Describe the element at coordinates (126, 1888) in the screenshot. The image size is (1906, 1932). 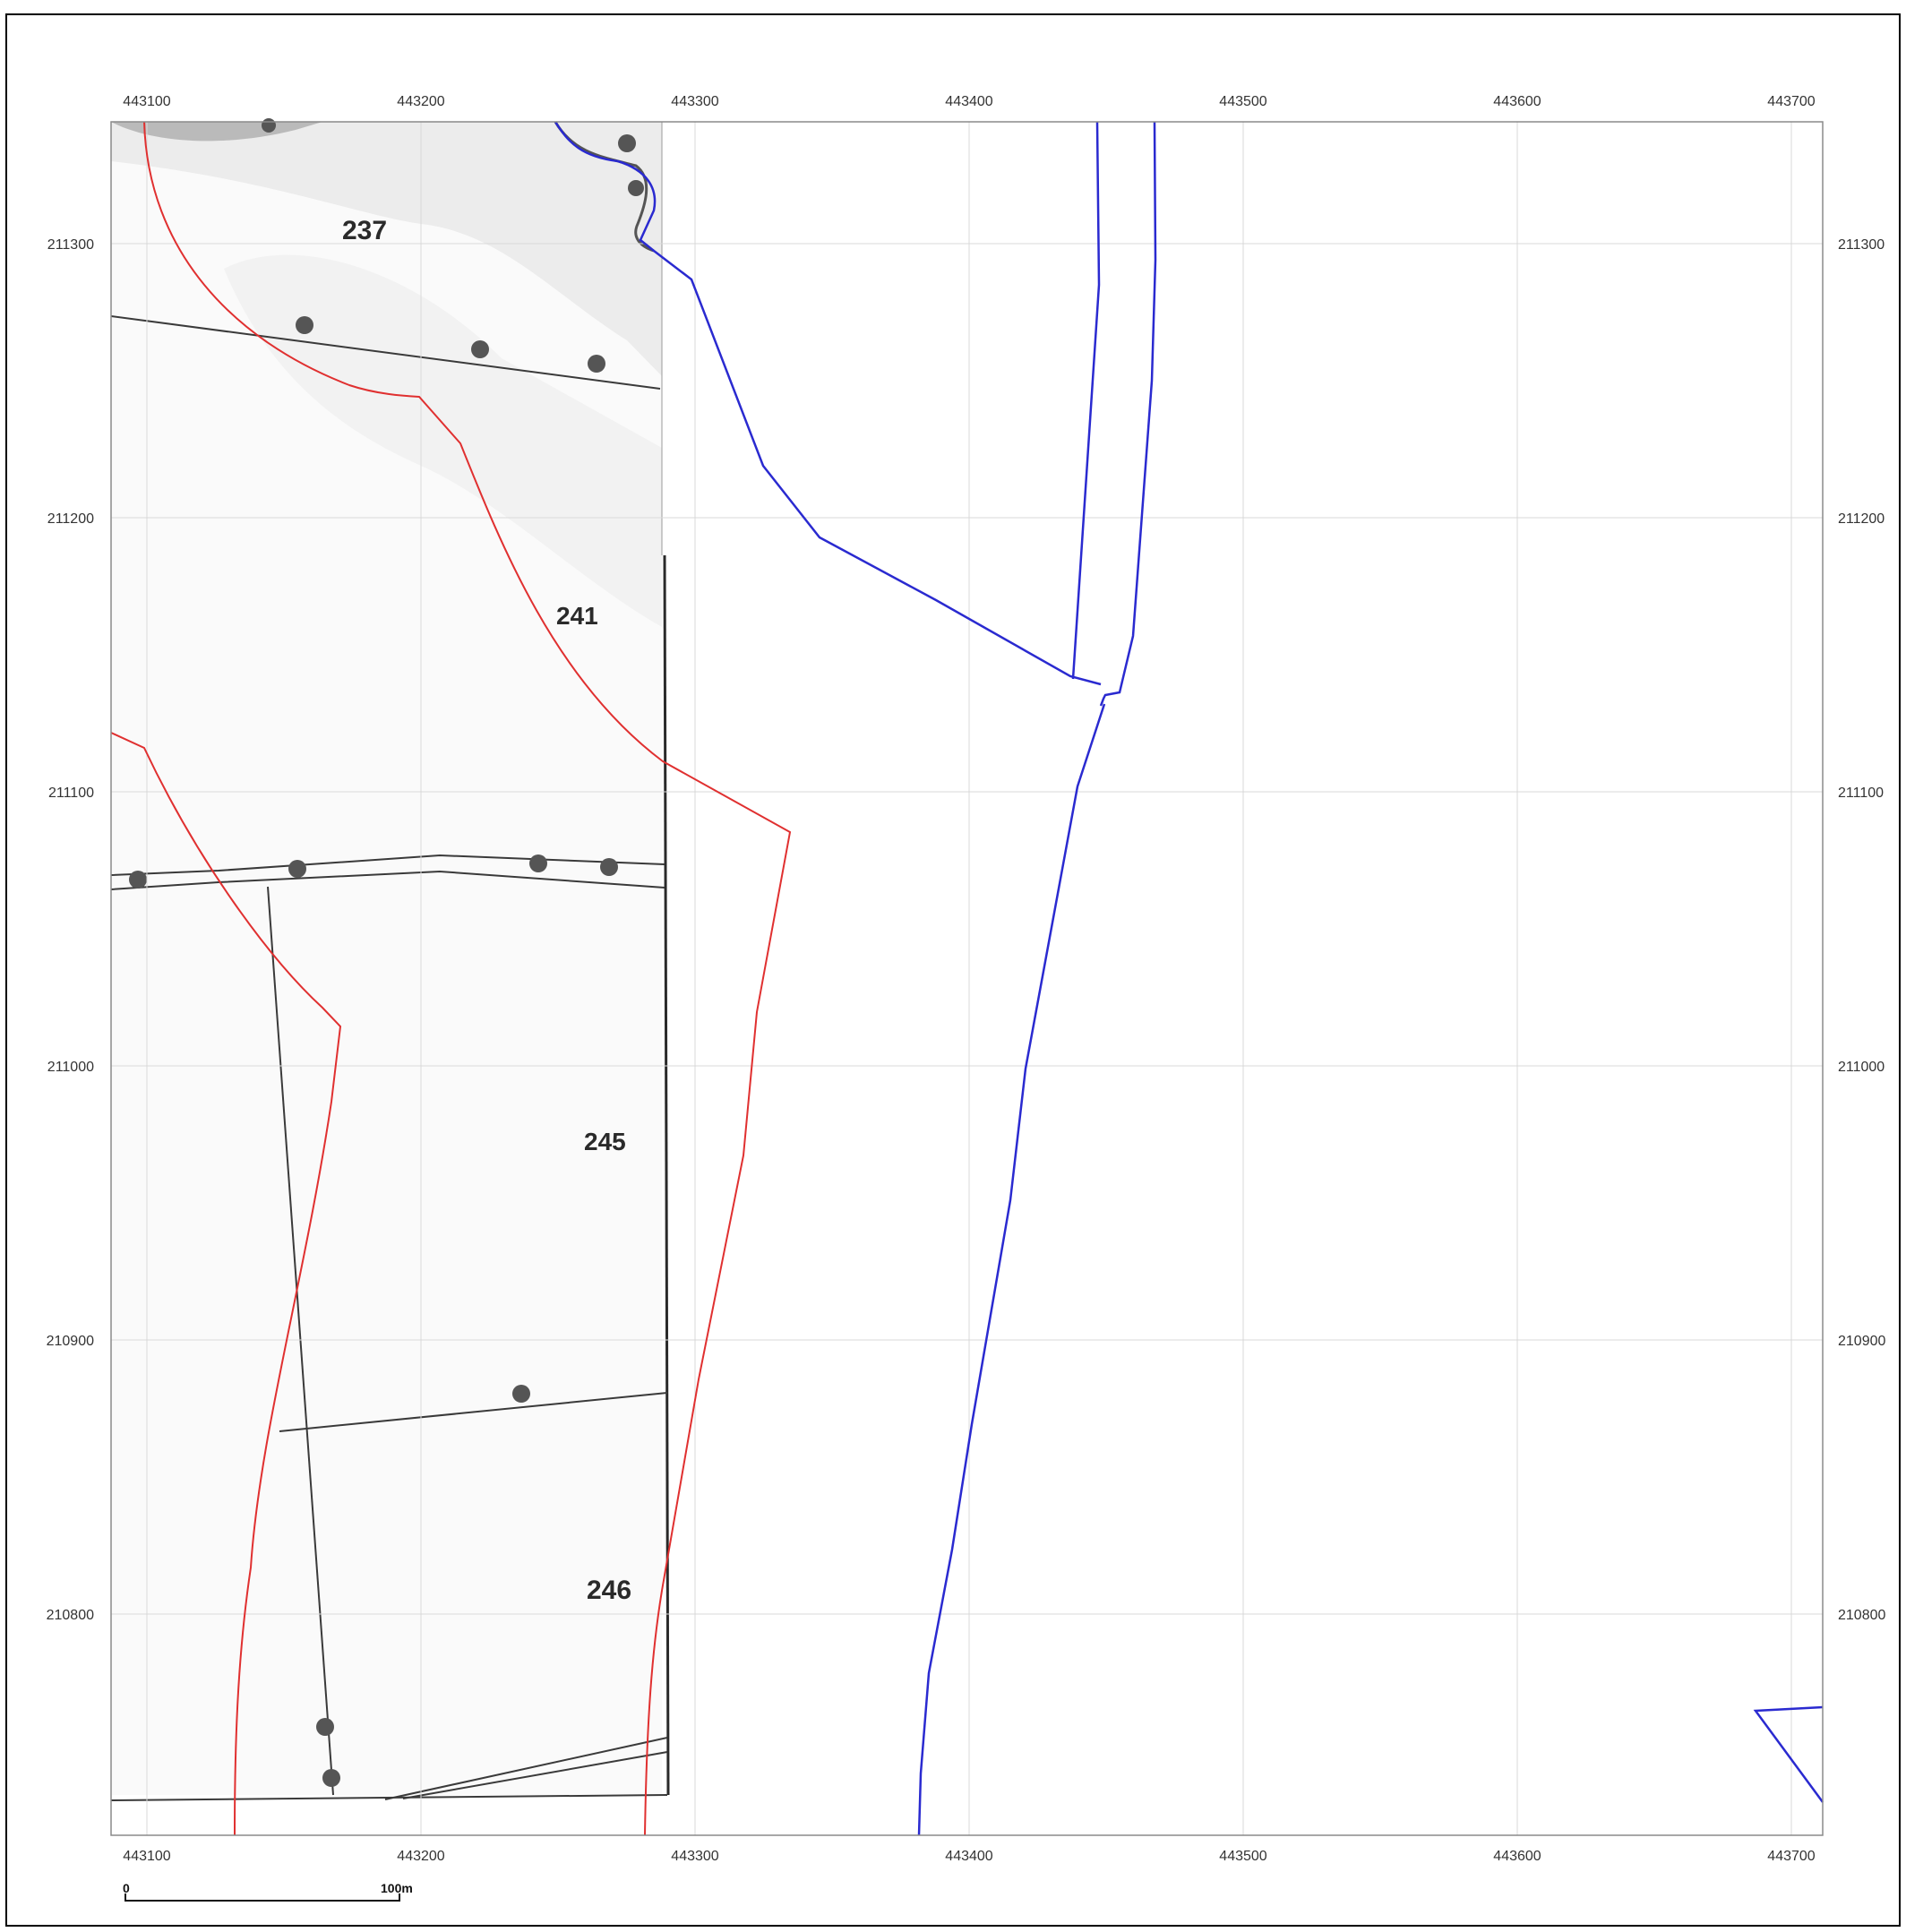
I see `scale-start-label: 0` at that location.